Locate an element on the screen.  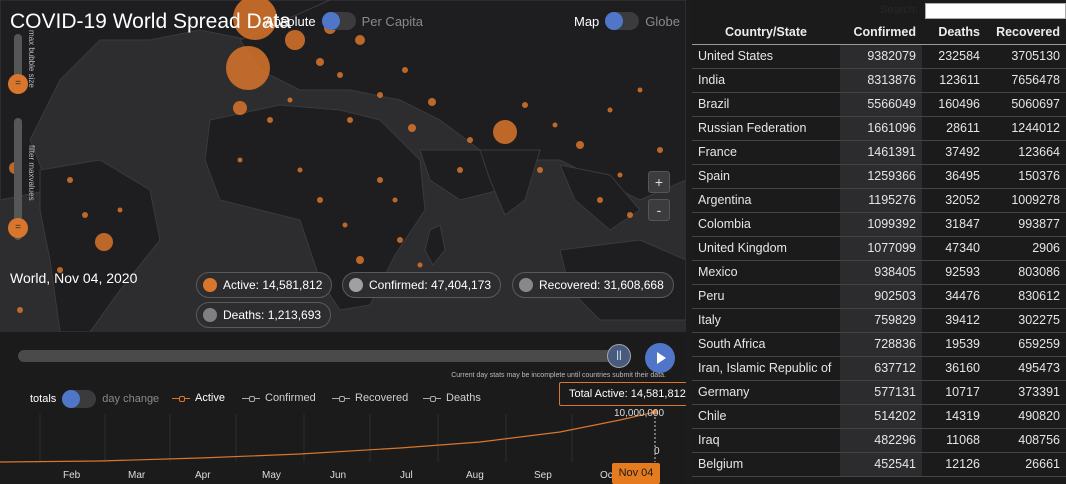
table-row: South Africa 728836 19539 659259 is located at coordinates (879, 344).